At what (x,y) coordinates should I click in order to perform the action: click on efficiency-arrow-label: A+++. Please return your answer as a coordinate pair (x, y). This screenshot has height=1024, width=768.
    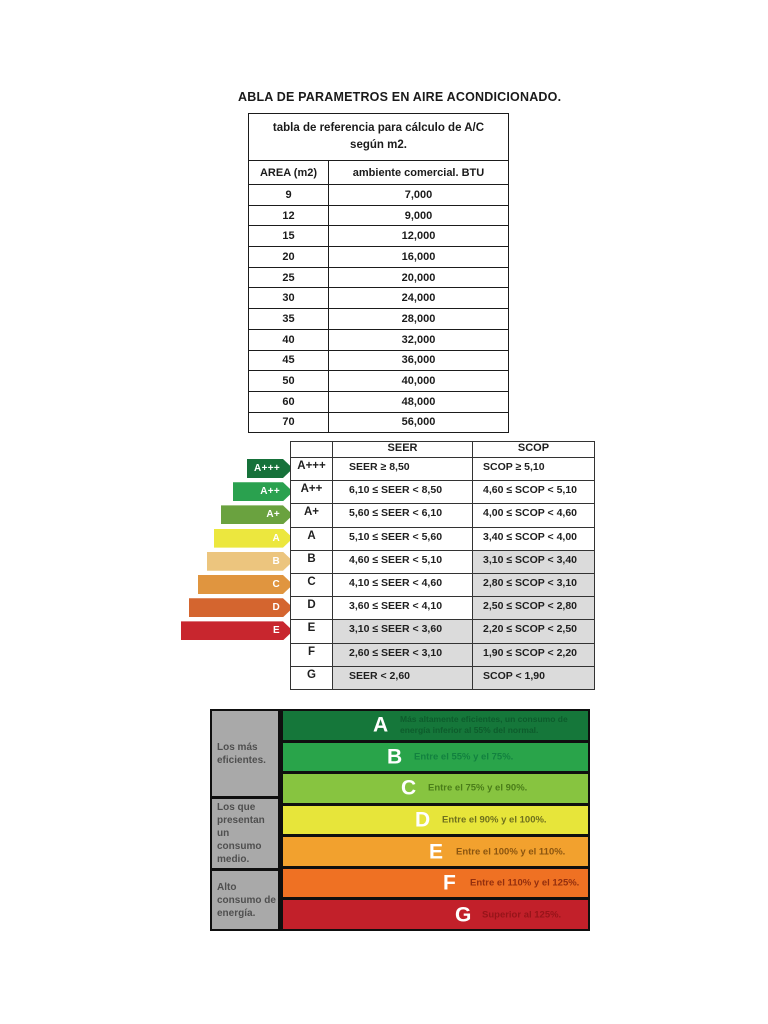
    Looking at the image, I should click on (267, 468).